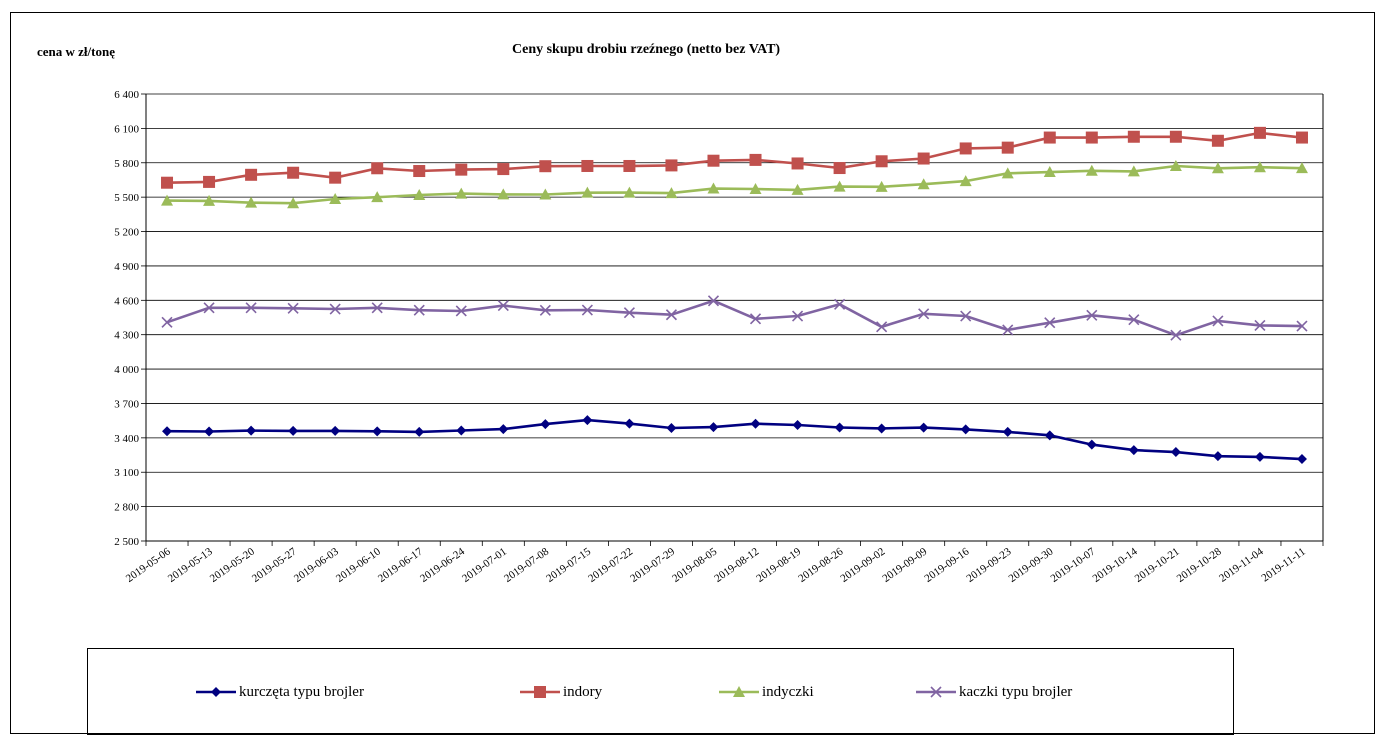  What do you see at coordinates (301, 691) in the screenshot?
I see `legend-label: kurczęta typu brojler` at bounding box center [301, 691].